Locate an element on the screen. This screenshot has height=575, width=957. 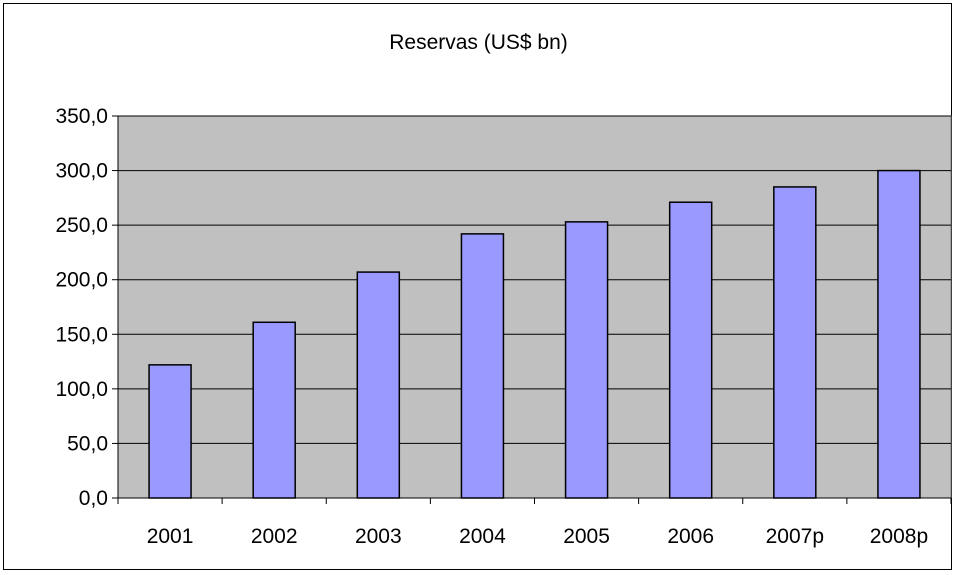
x-tick-label: 2003 is located at coordinates (378, 536).